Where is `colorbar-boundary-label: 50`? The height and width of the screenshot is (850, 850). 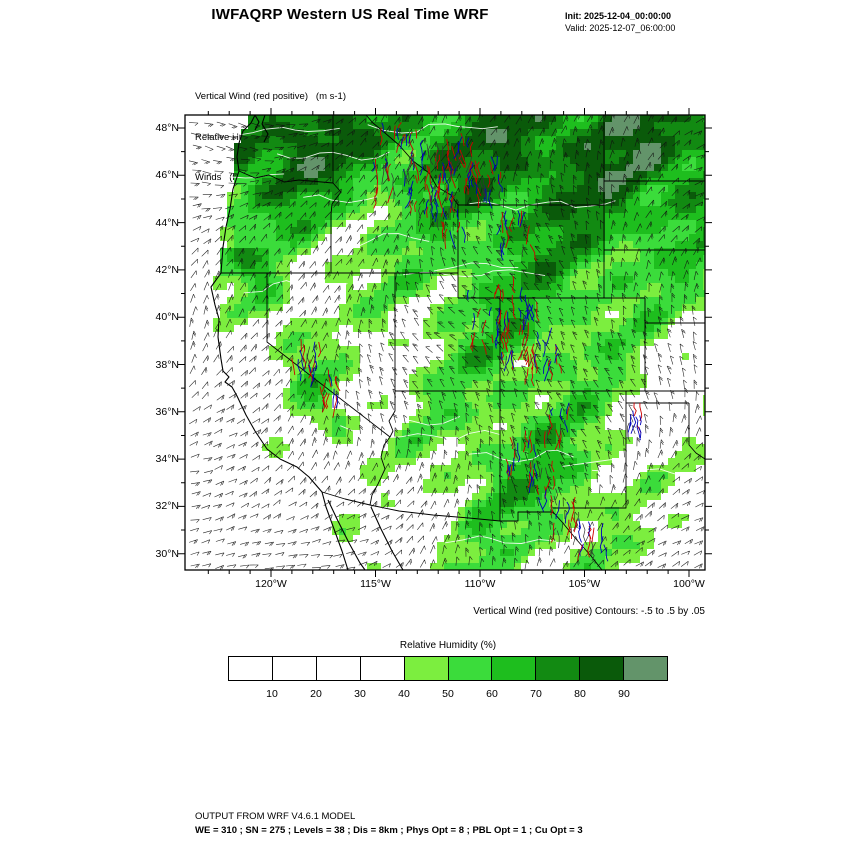 colorbar-boundary-label: 50 is located at coordinates (448, 694).